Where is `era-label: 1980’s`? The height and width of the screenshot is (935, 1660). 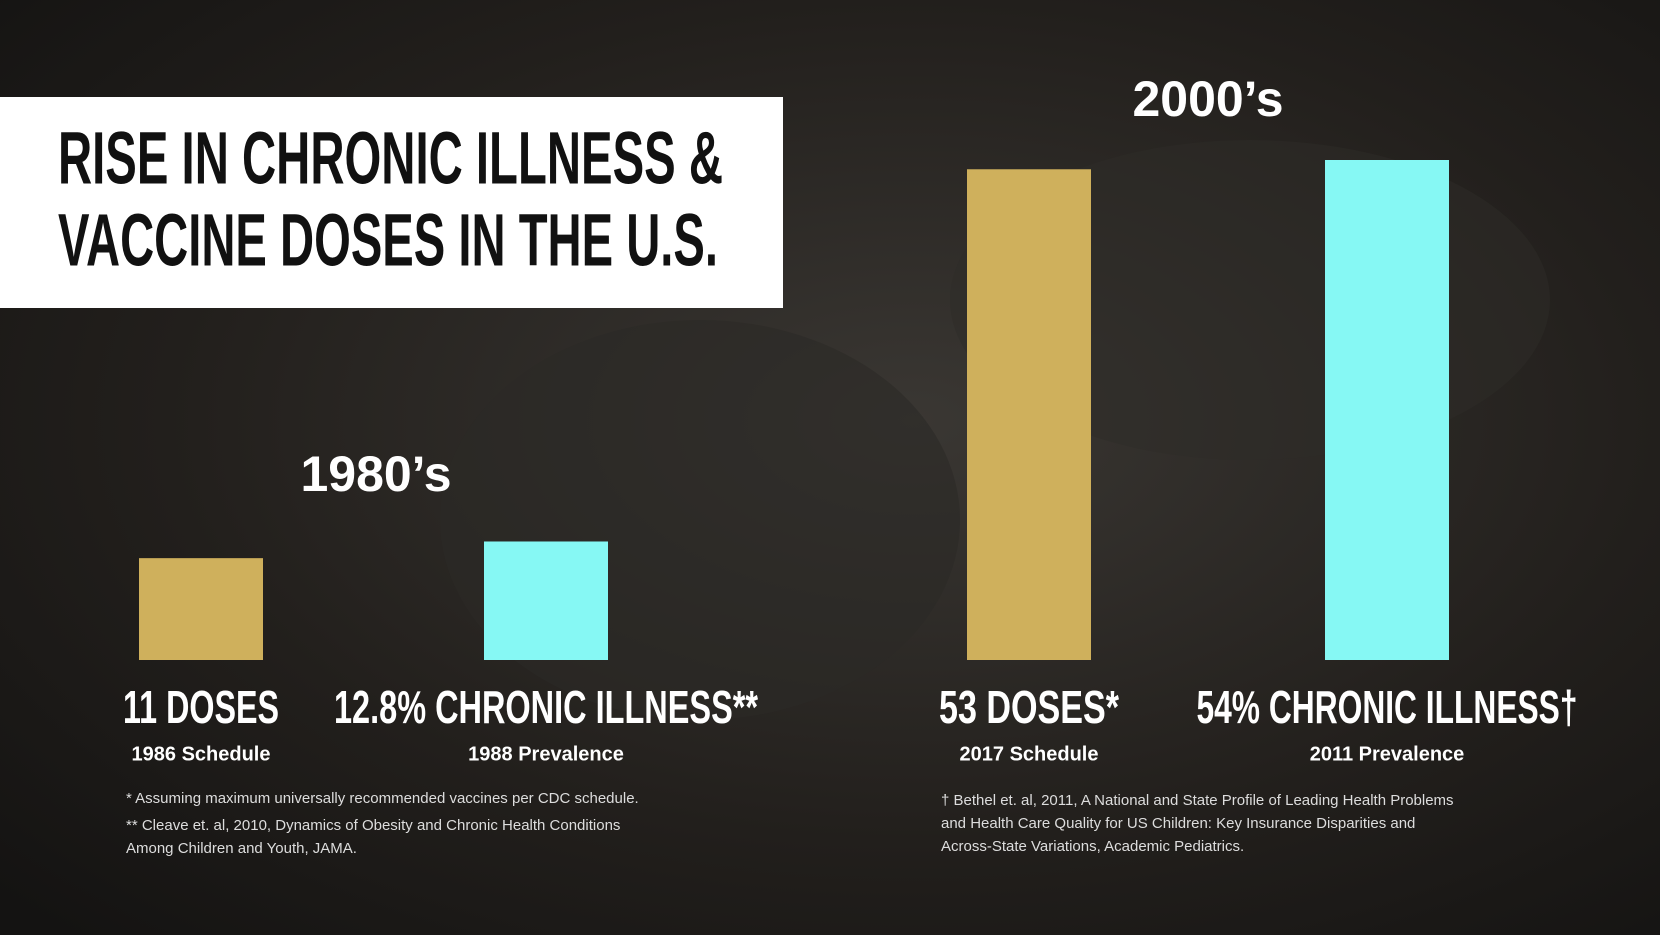 era-label: 1980’s is located at coordinates (375, 474).